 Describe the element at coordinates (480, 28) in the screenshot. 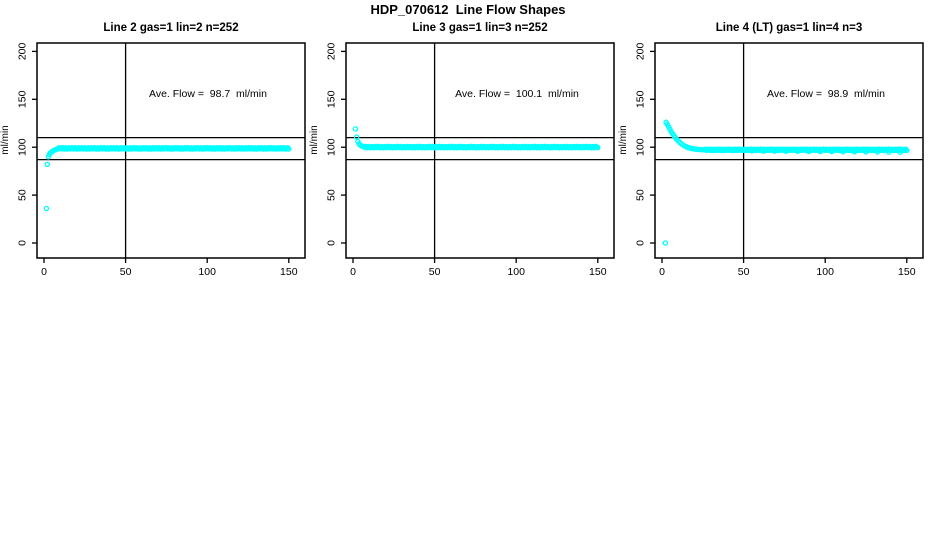

I see `plot-title: Line 3 gas=1 lin=3 n=252` at that location.